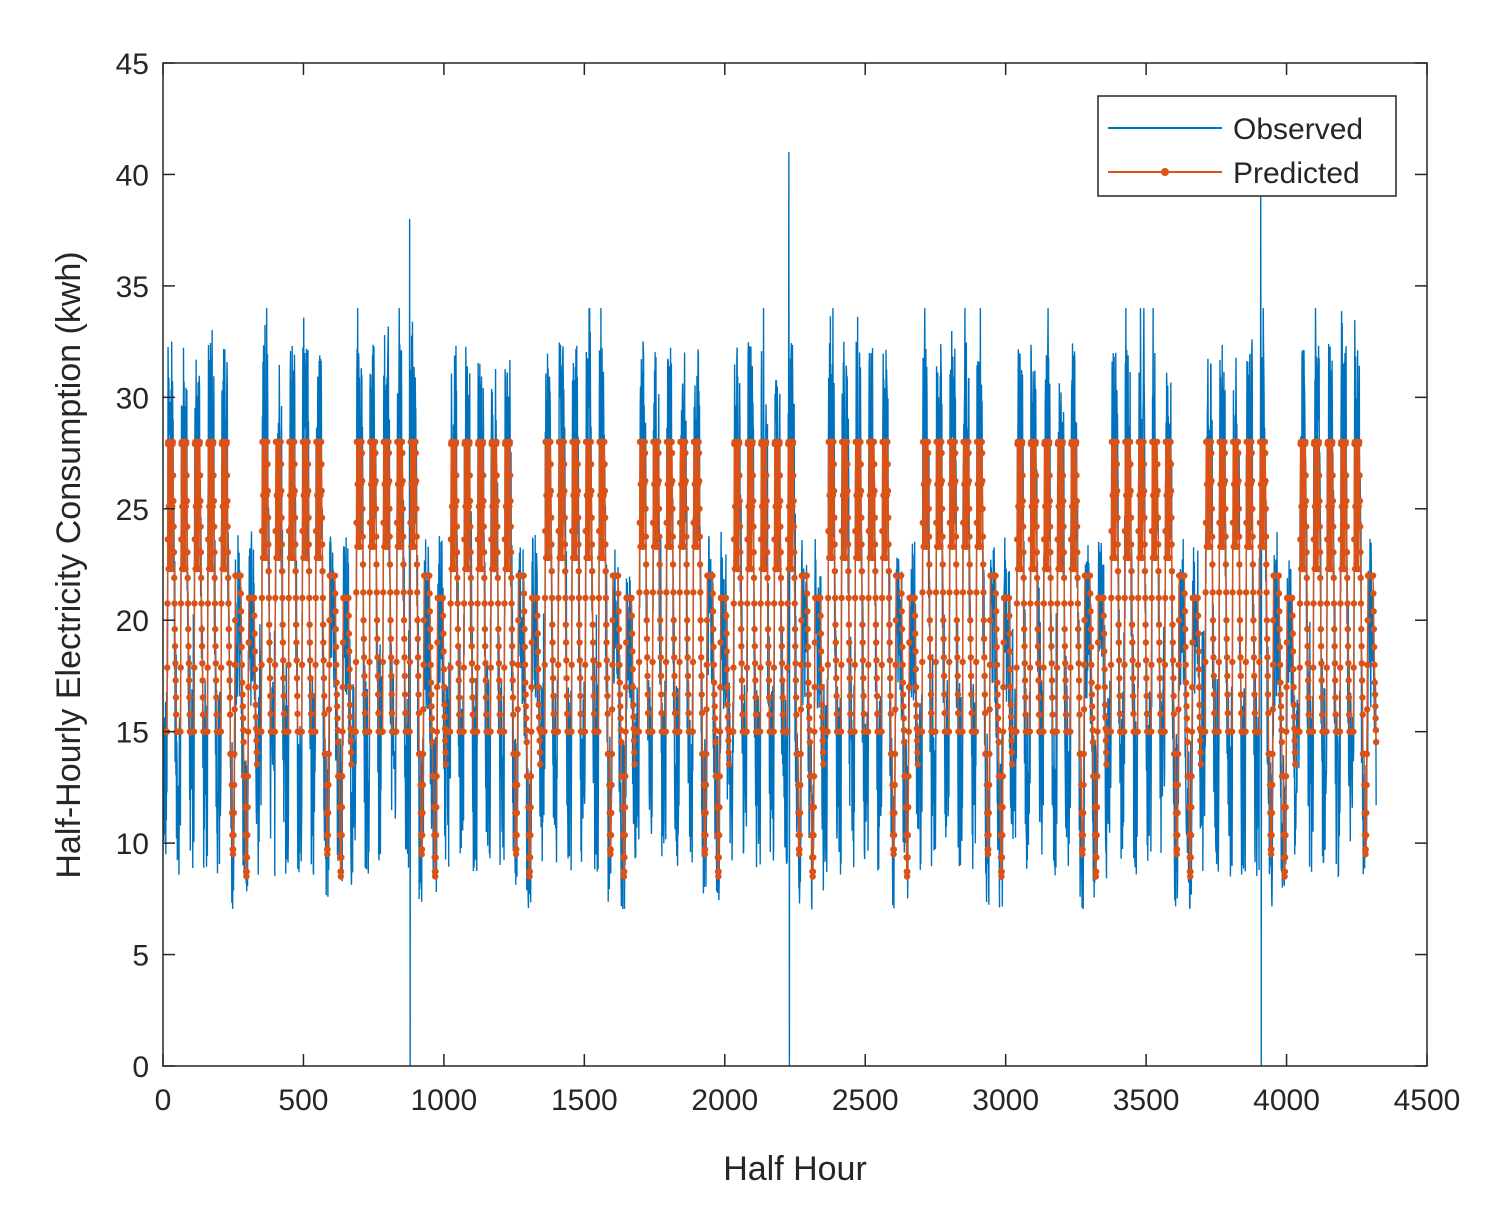  Describe the element at coordinates (132, 64) in the screenshot. I see `y-tick-label: 45` at that location.